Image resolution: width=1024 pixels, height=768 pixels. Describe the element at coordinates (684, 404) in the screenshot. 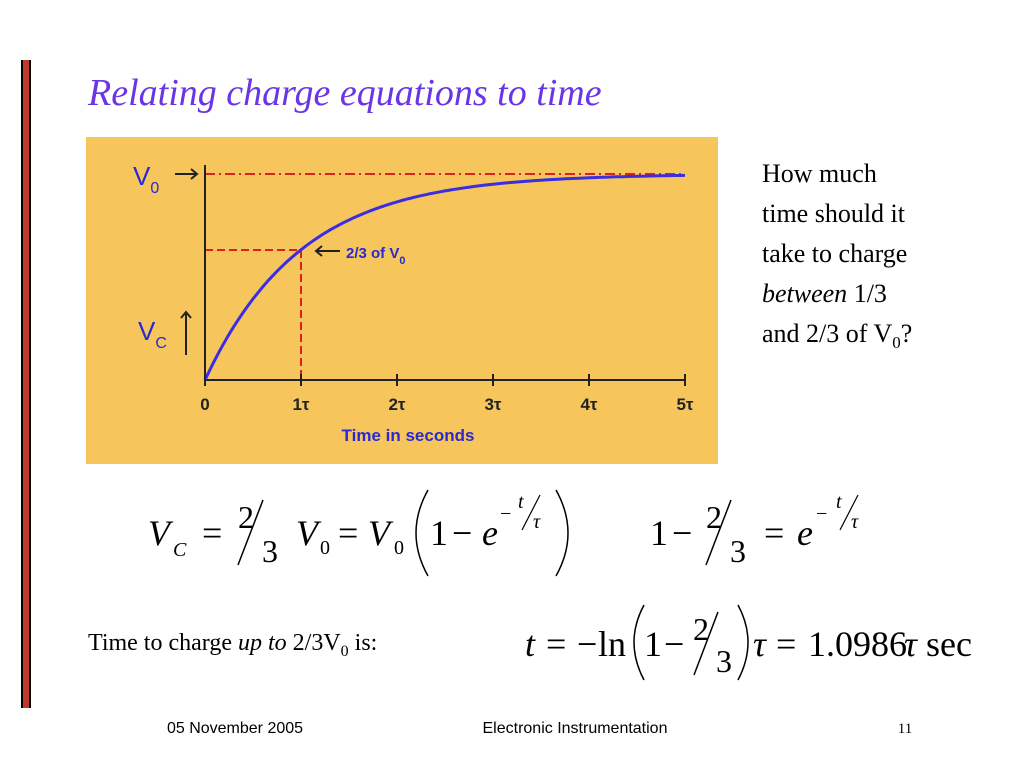

I see `x-tick-label: 5τ` at that location.